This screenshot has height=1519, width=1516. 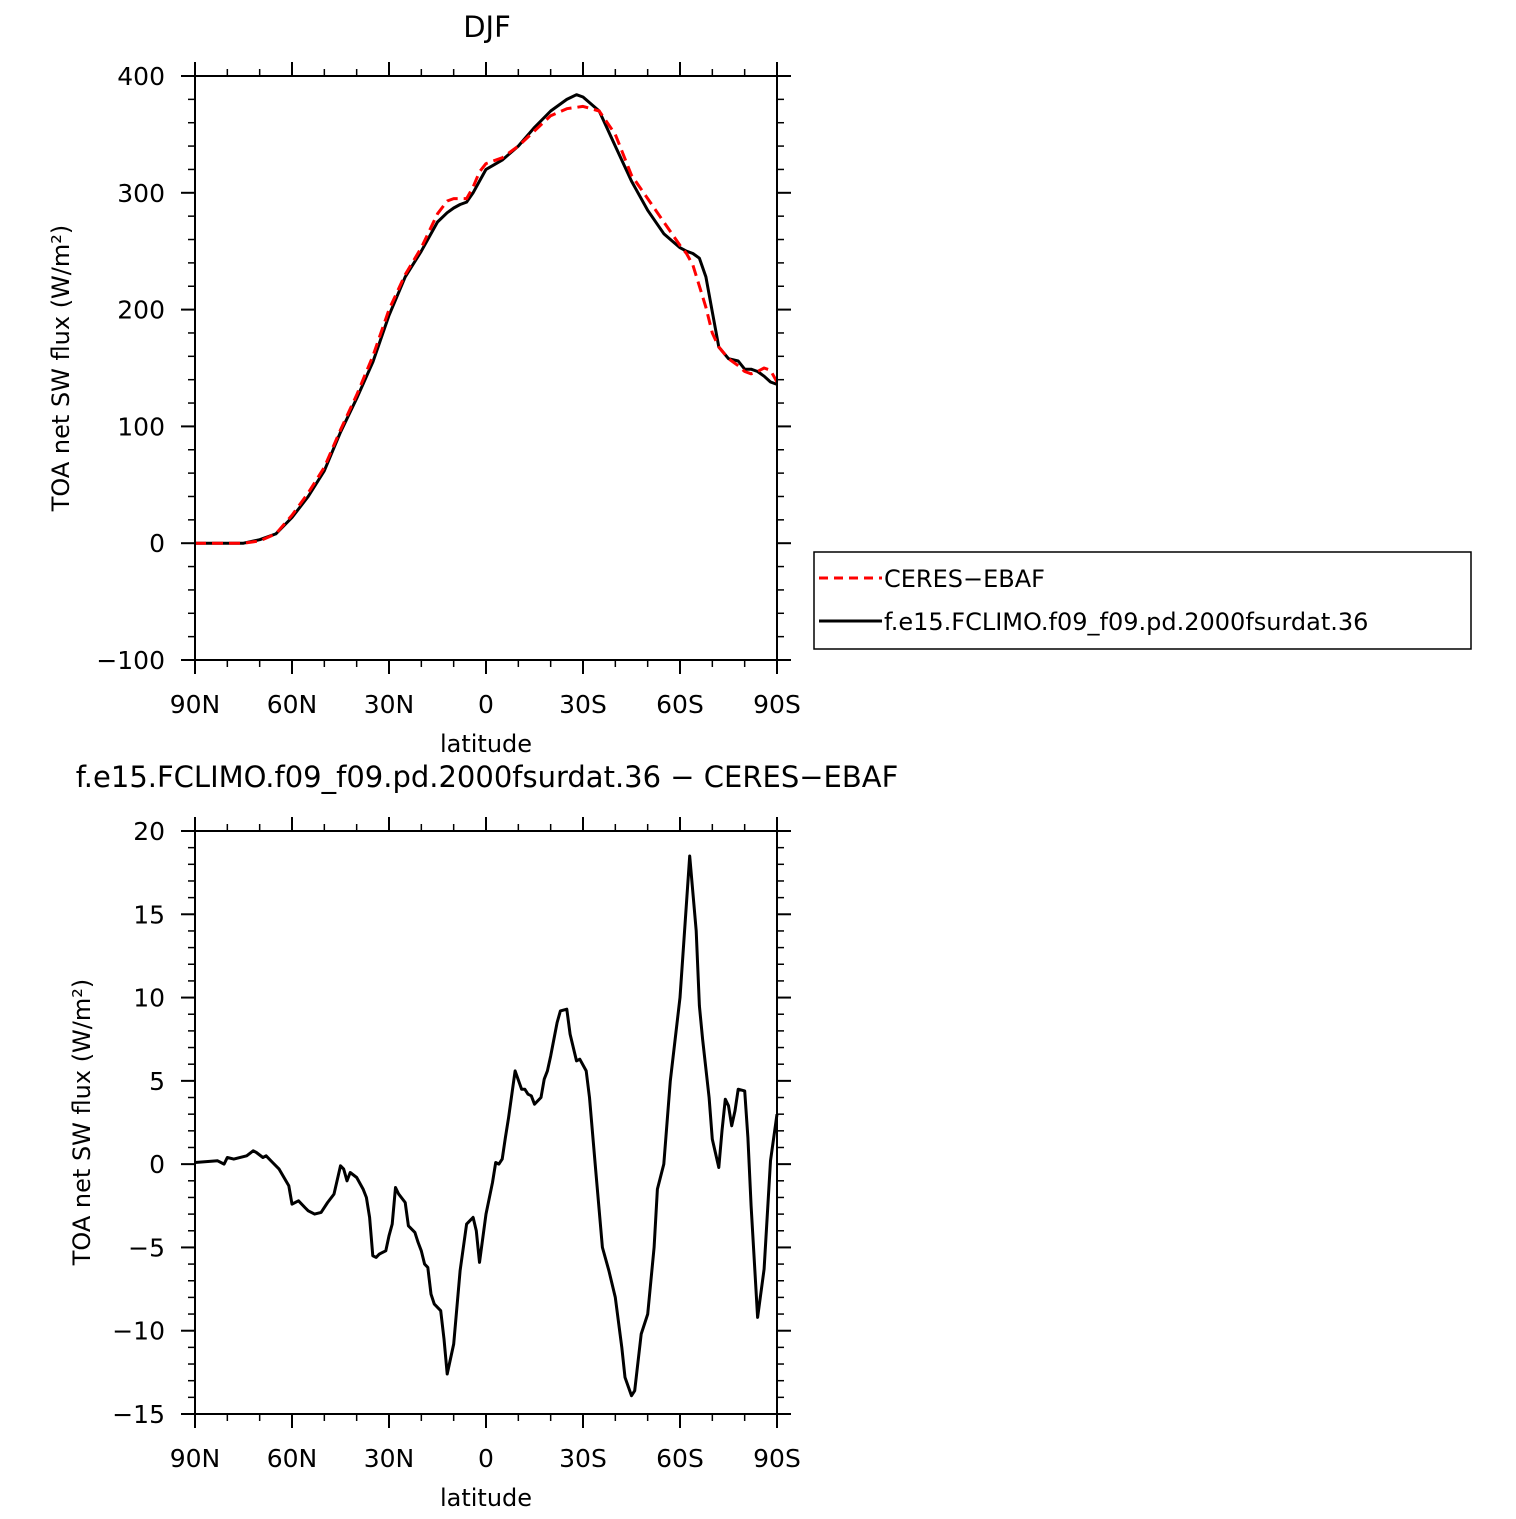 I want to click on legend-box, so click(x=1142, y=600).